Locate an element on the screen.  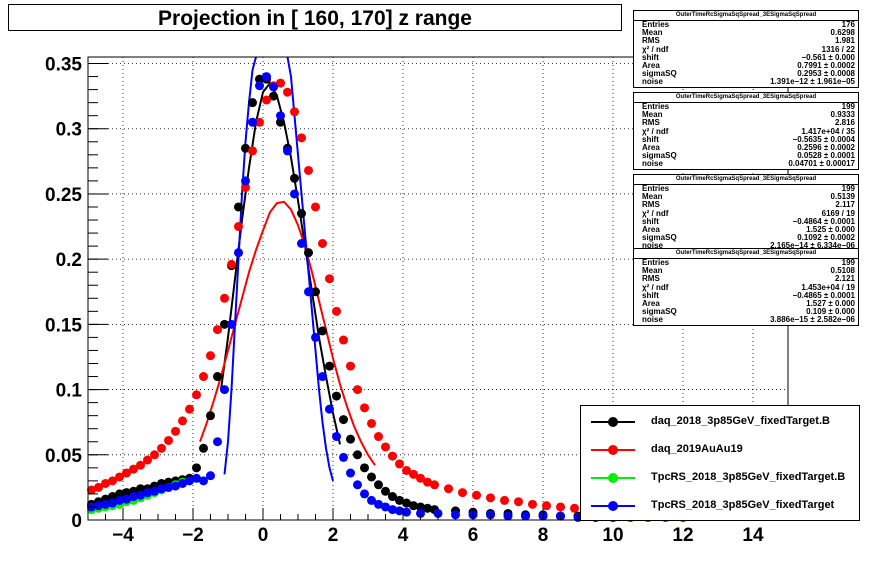
stat-row: Mean 0.5139 is located at coordinates (746, 197).